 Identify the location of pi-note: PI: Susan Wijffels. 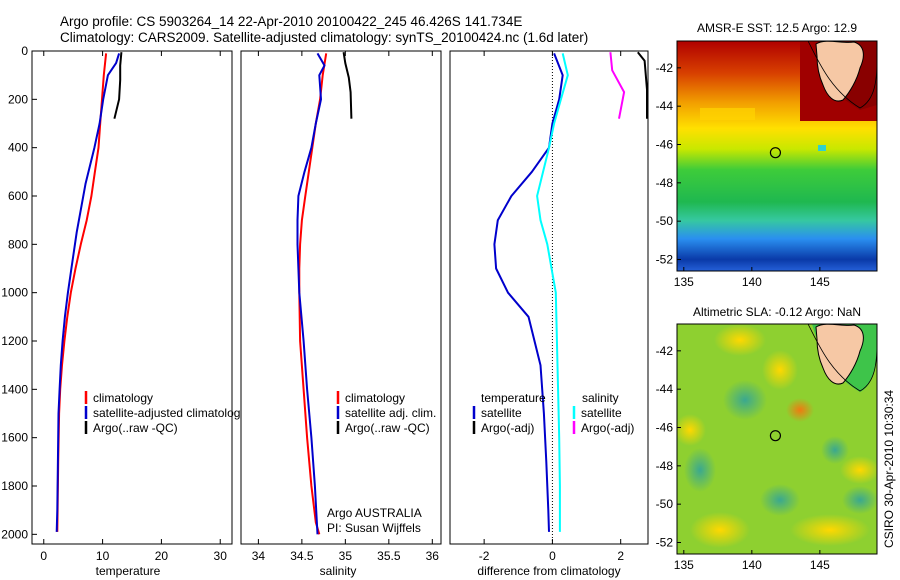
(374, 528).